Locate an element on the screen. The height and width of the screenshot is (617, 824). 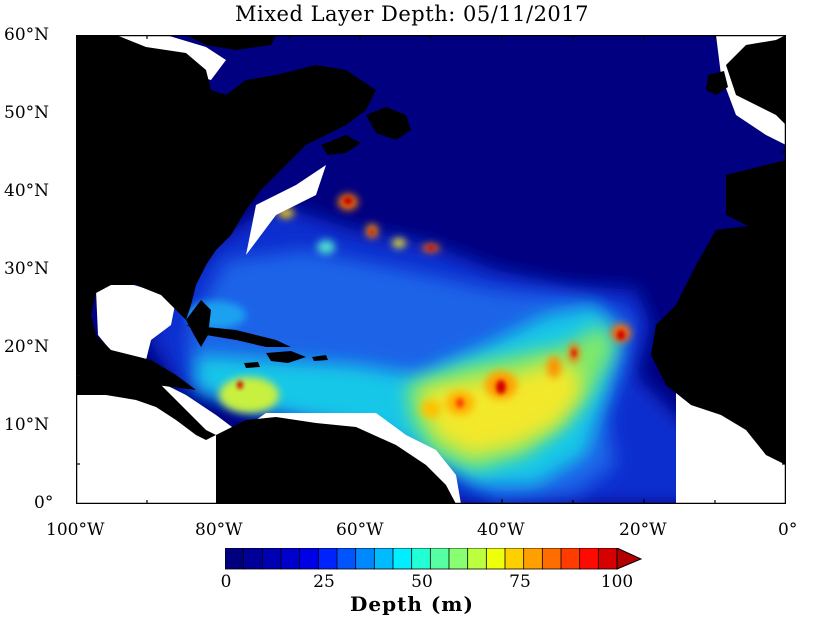
lat-label-60n: 60°N is located at coordinates (27, 35).